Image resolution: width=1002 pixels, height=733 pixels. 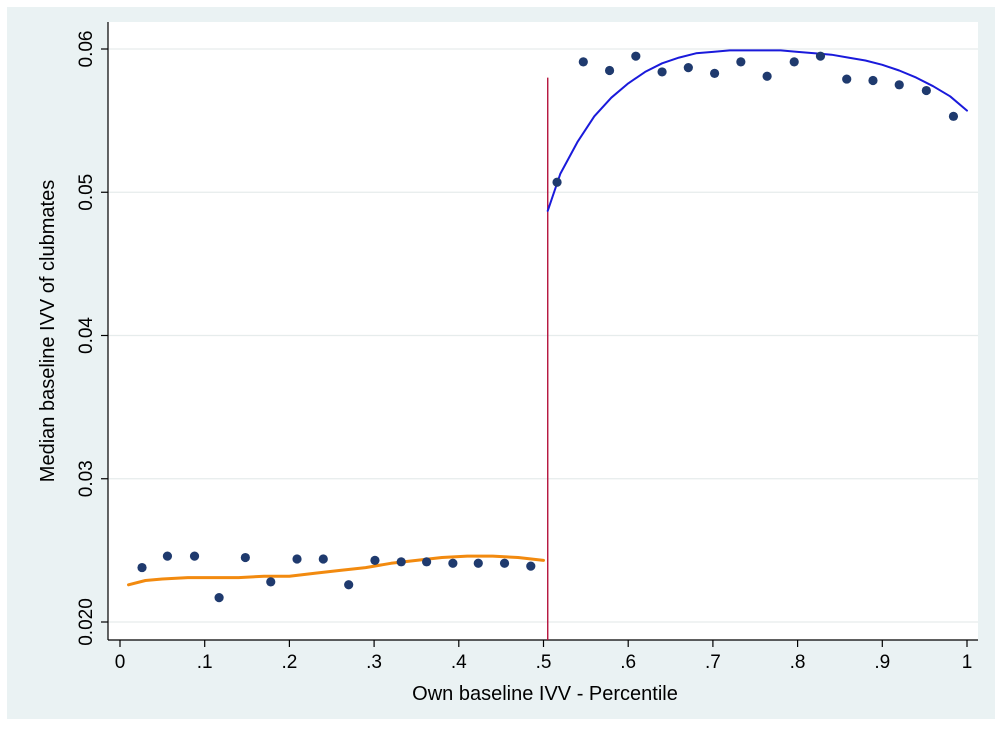 What do you see at coordinates (86, 622) in the screenshot?
I see `y-tick-label-0: 0.020` at bounding box center [86, 622].